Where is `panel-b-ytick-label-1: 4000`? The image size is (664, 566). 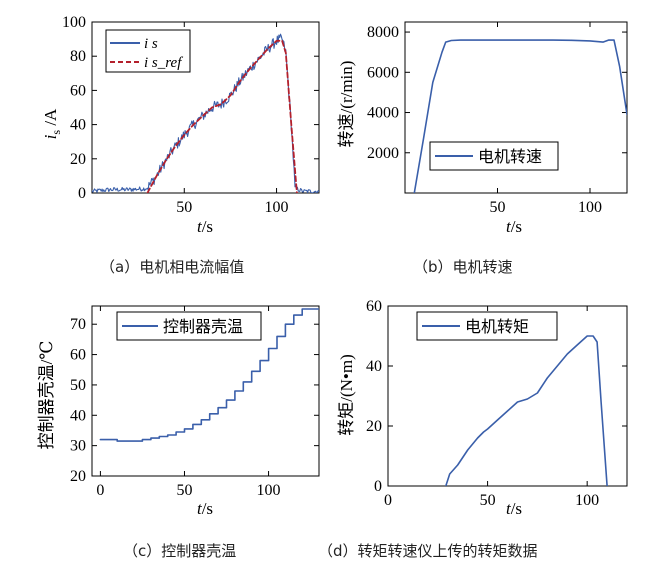 panel-b-ytick-label-1: 4000 is located at coordinates (383, 113).